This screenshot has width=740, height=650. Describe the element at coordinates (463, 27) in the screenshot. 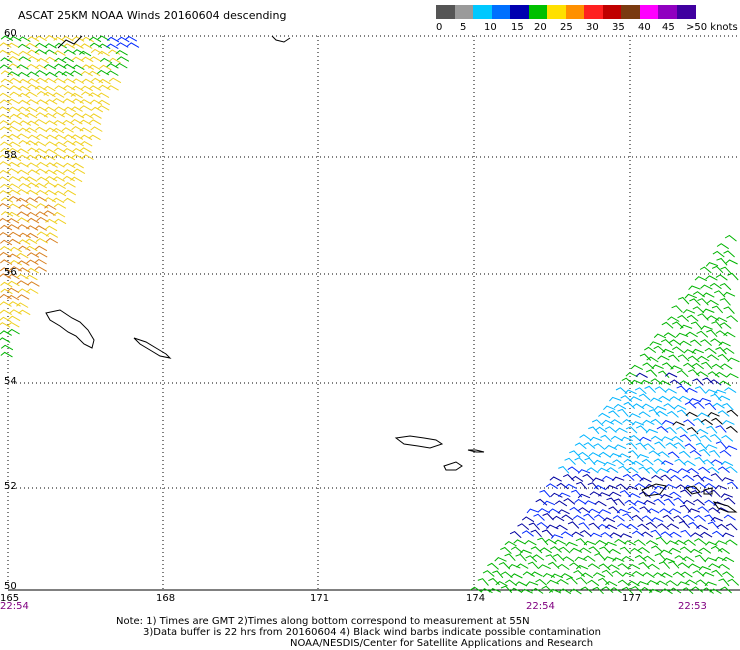

I see `legend-label: 5` at that location.